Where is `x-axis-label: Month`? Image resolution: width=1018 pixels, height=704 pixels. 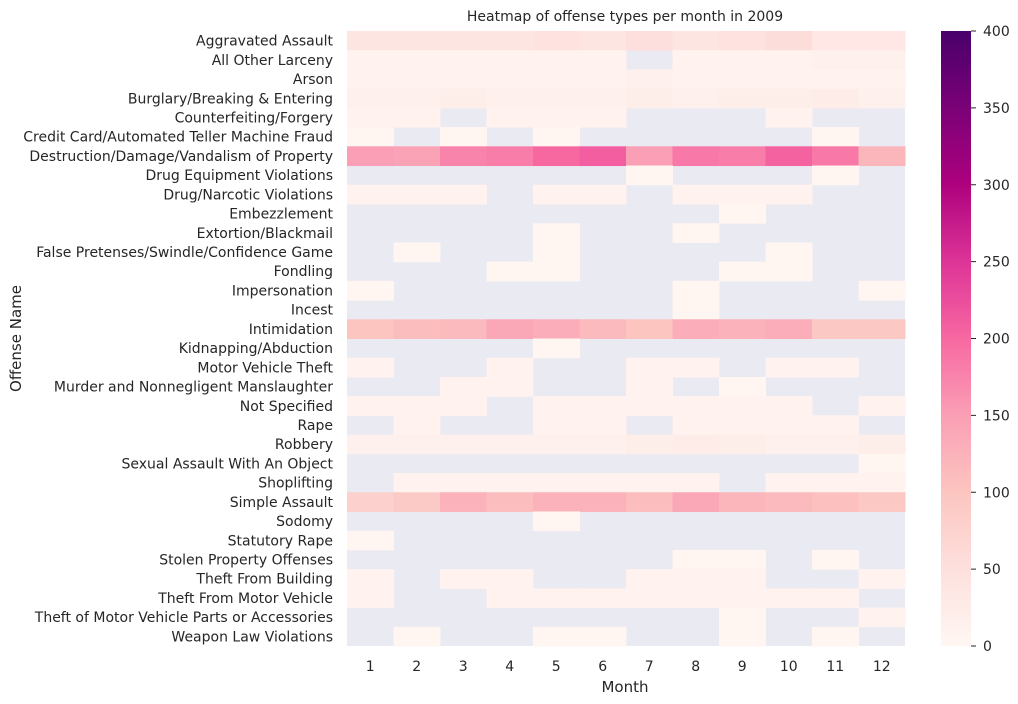 x-axis-label: Month is located at coordinates (624, 687).